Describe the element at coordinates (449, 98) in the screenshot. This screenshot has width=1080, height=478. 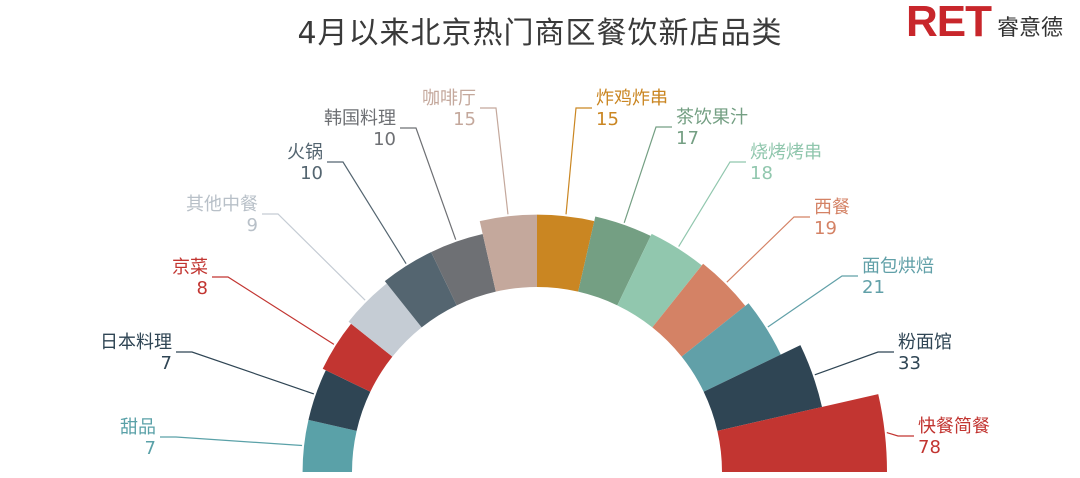
I see `category-label-7: 咖啡厅` at that location.